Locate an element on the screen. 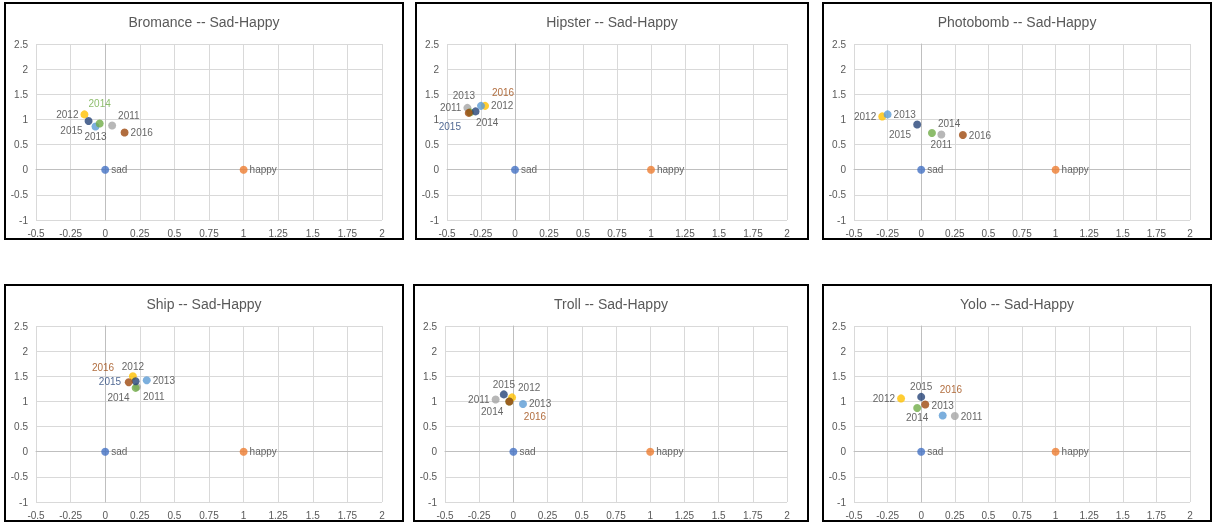 Image resolution: width=1214 pixels, height=525 pixels. chart-title: Hipster -- Sad-Happy is located at coordinates (612, 22).